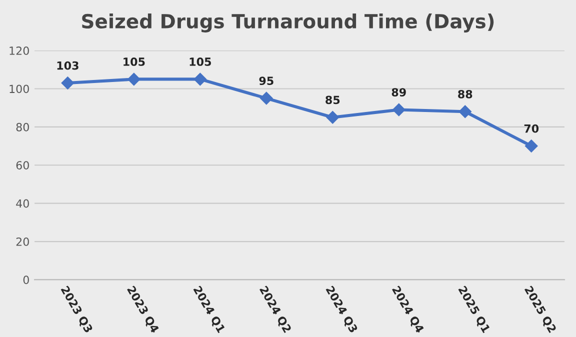 This screenshot has height=337, width=576. Describe the element at coordinates (67, 65) in the screenshot. I see `data-label: 103` at that location.